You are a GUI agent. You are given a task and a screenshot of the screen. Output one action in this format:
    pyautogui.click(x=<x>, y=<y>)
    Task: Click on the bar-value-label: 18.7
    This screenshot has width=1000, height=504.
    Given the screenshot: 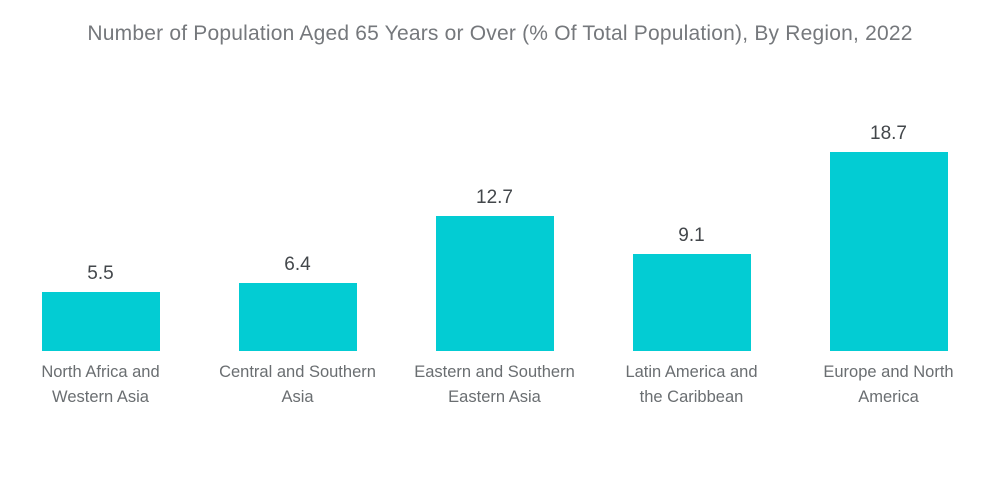 What is the action you would take?
    pyautogui.click(x=888, y=133)
    